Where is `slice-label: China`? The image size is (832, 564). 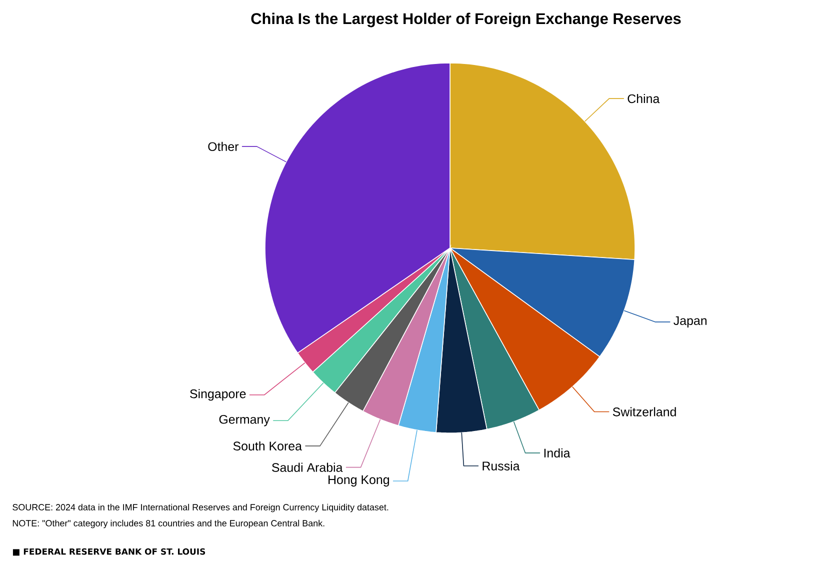
slice-label: China is located at coordinates (644, 99).